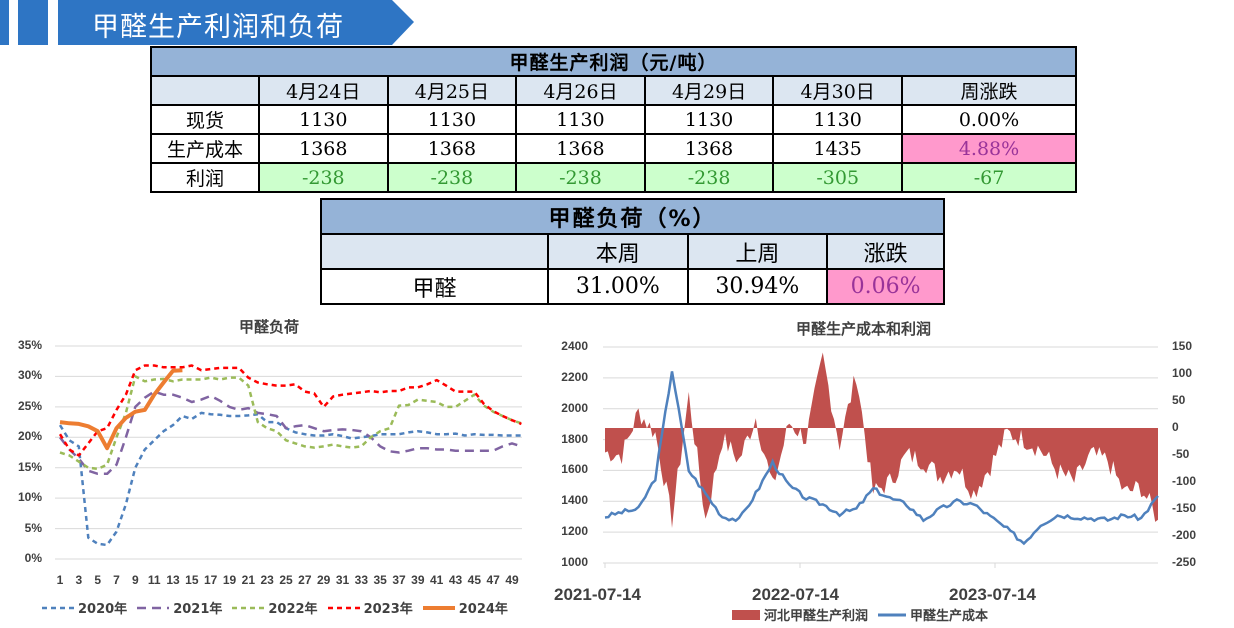 This screenshot has width=1234, height=628. Describe the element at coordinates (493, 580) in the screenshot. I see `axis-tick-label: 47` at that location.